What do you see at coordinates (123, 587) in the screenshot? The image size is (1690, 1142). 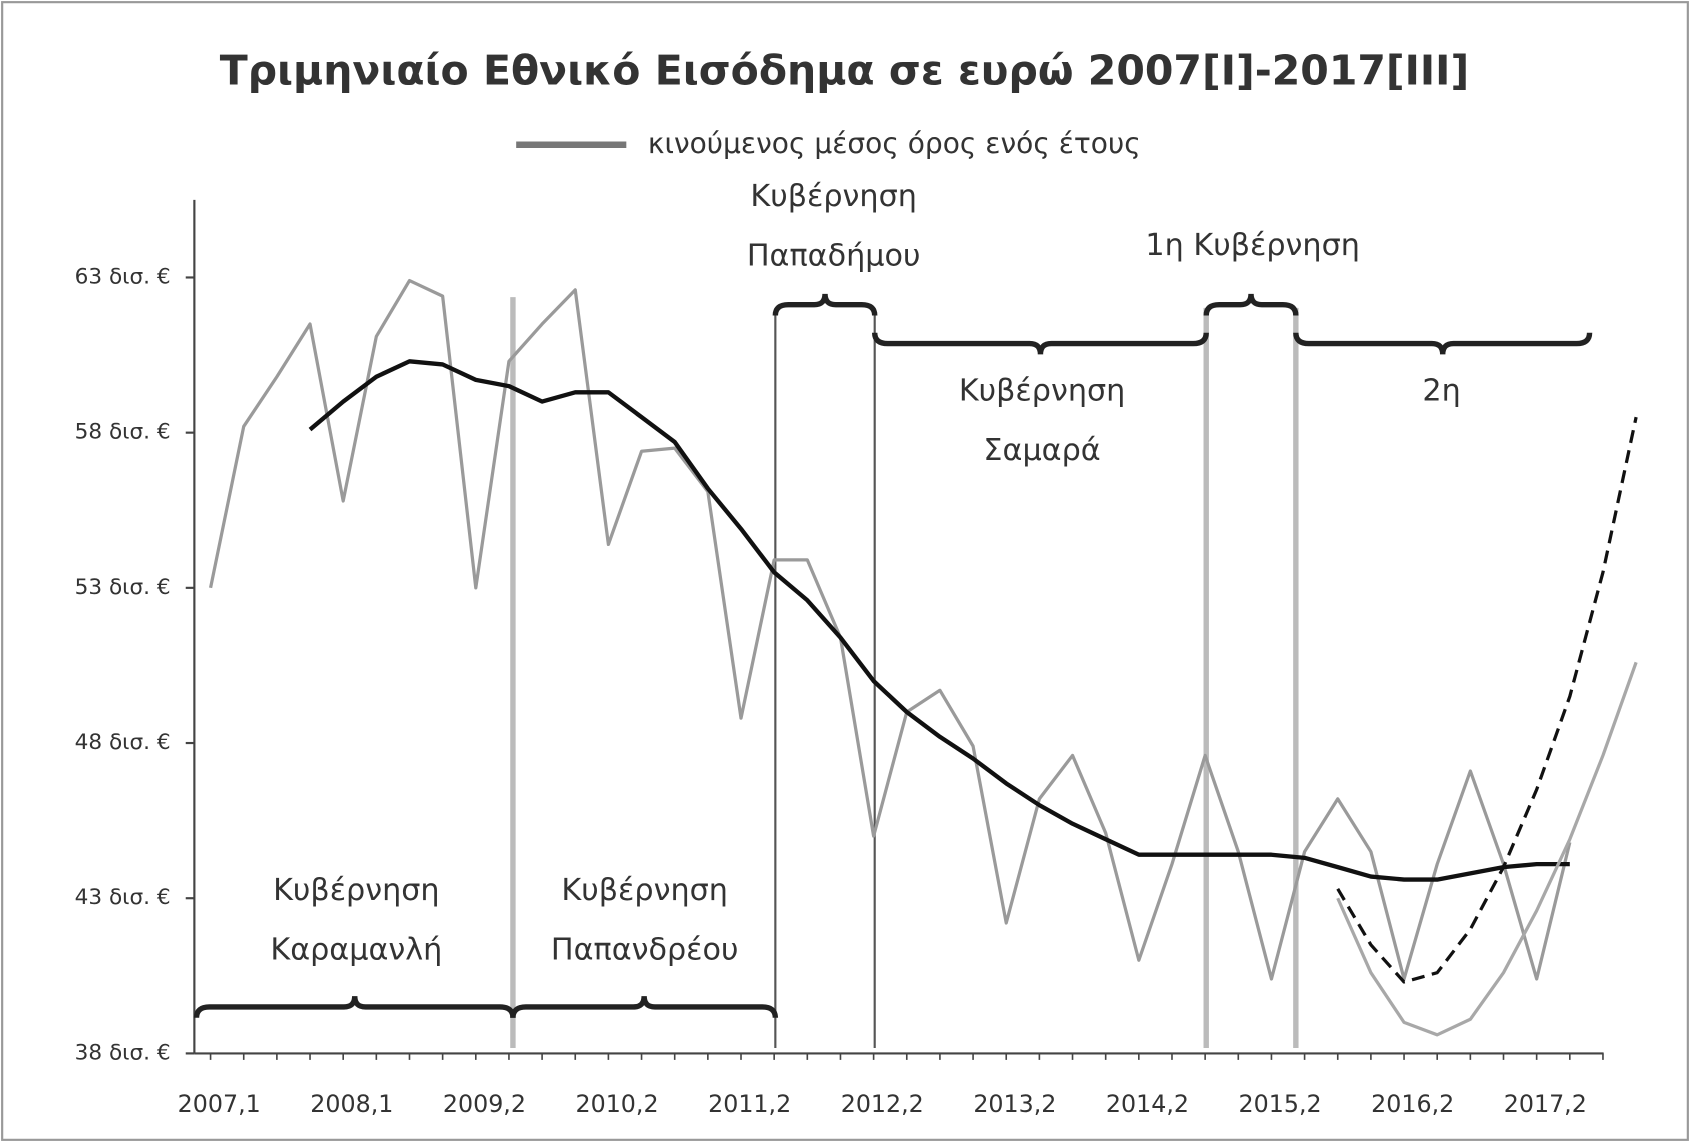 I see `y-tick-label: 53 δισ. €` at bounding box center [123, 587].